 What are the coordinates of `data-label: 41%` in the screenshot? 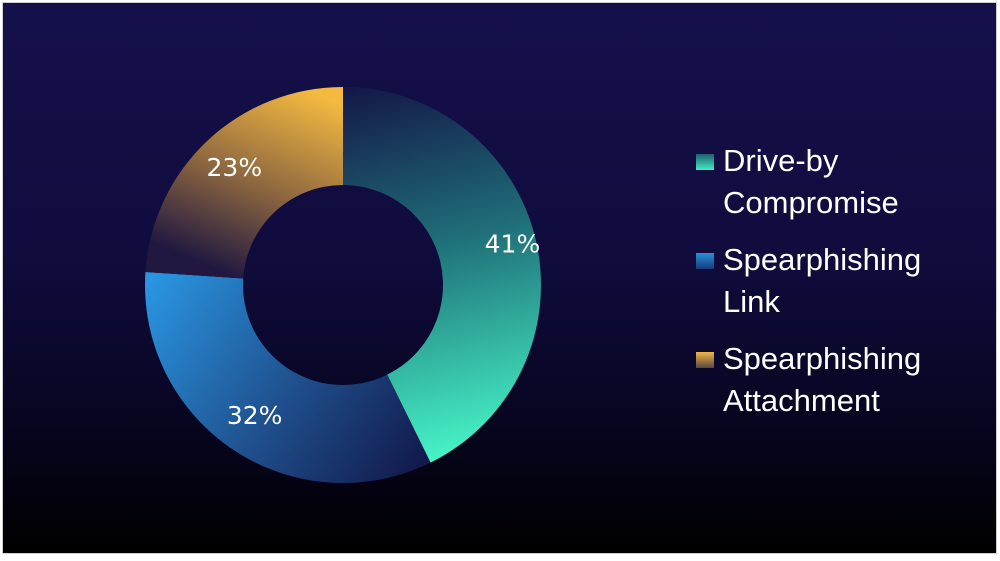 It's located at (513, 243).